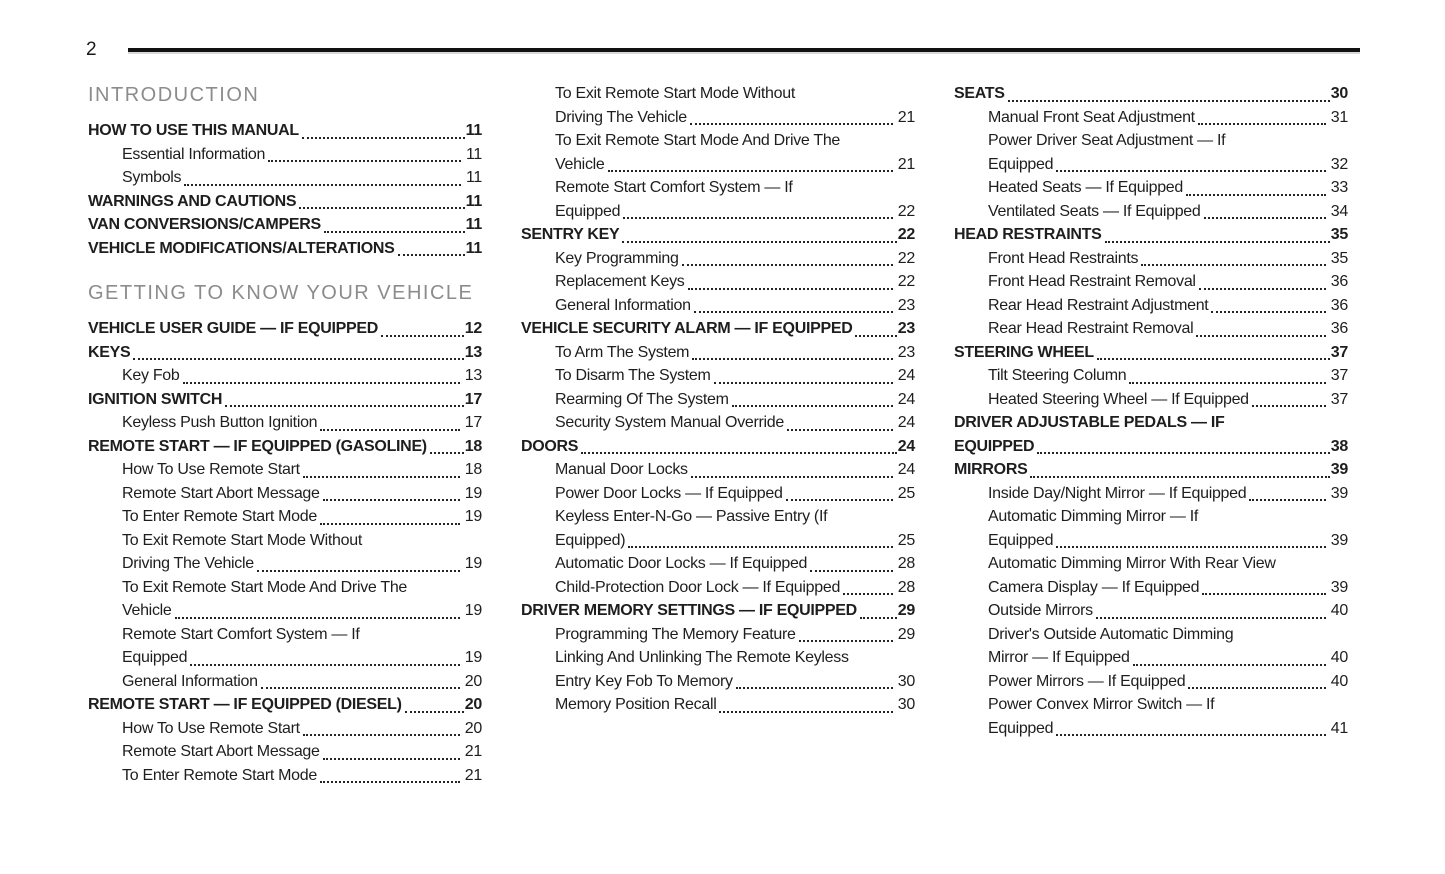  I want to click on toc-entry: Power Door Locks — If Equipped 25, so click(718, 494).